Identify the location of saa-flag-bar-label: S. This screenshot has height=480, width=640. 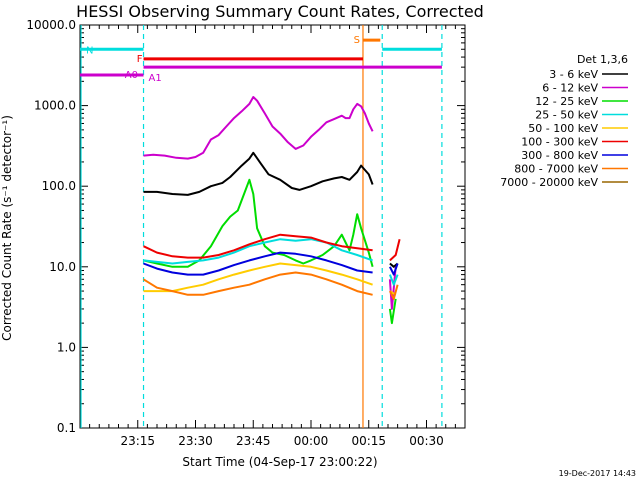
(357, 40).